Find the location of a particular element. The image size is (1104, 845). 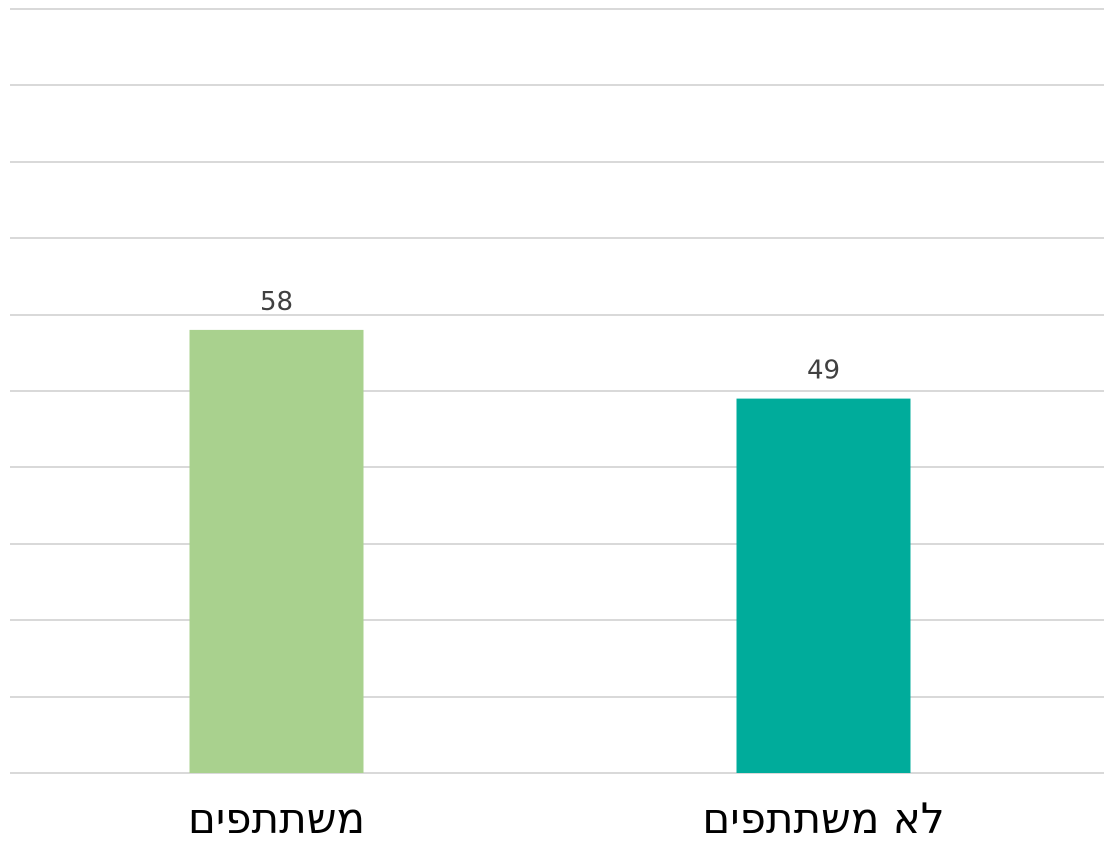

category-labels: משתתפים לא משתתפים is located at coordinates (566, 818).